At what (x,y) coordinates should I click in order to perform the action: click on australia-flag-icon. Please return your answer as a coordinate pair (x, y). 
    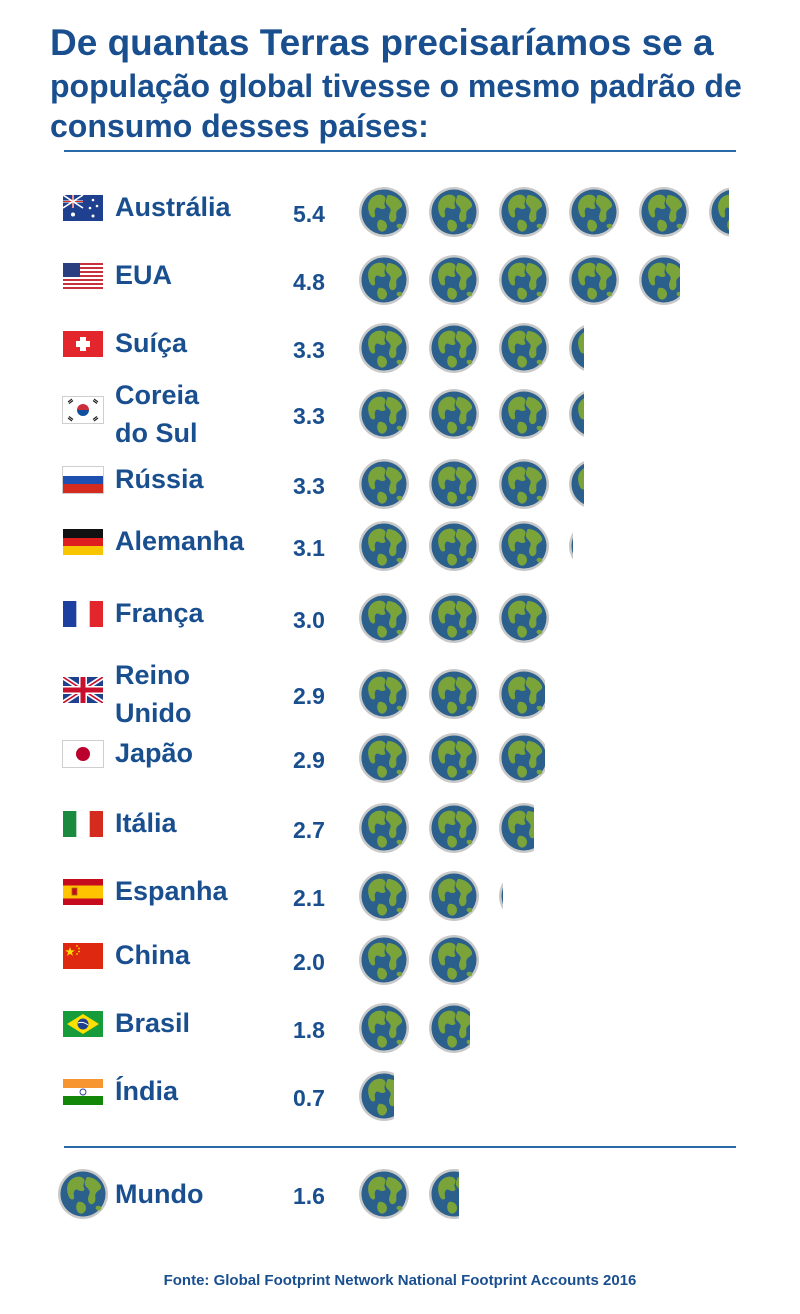
    Looking at the image, I should click on (83, 208).